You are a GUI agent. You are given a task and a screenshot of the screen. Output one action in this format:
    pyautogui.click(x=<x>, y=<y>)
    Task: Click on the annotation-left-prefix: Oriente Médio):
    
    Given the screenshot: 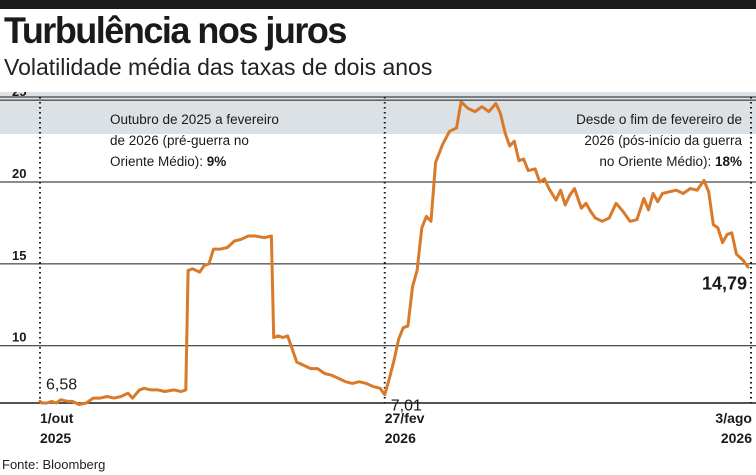 What is the action you would take?
    pyautogui.click(x=158, y=161)
    